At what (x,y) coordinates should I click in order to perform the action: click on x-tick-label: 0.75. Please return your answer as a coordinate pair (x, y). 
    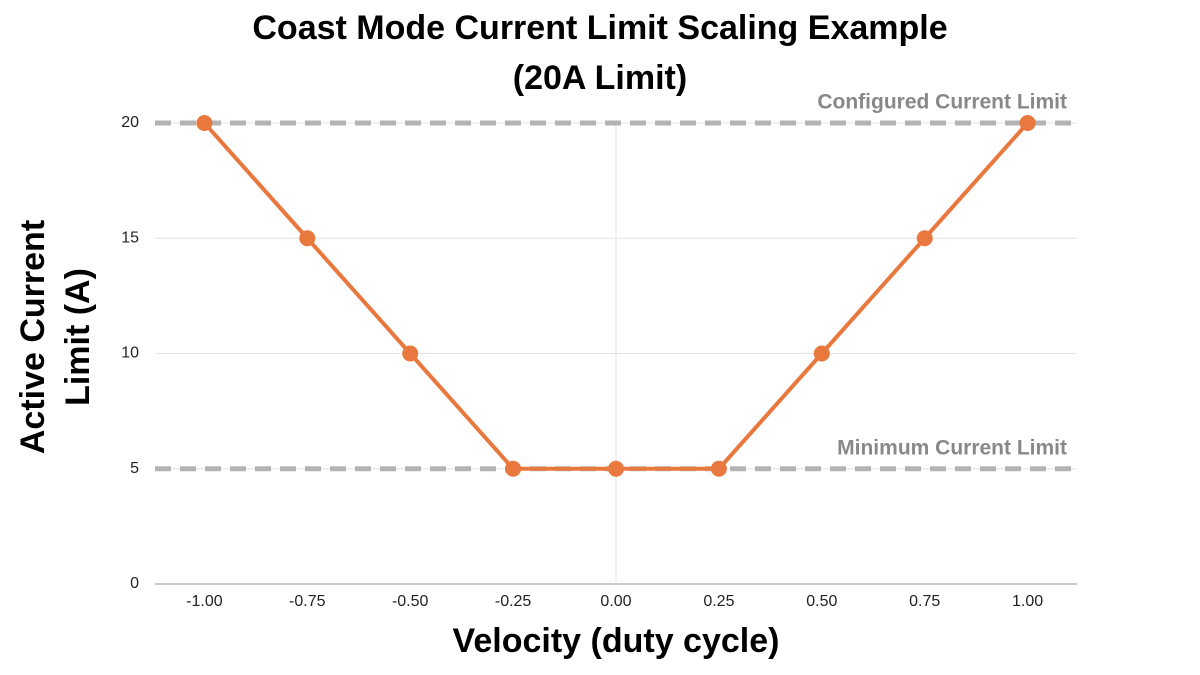
    Looking at the image, I should click on (924, 601).